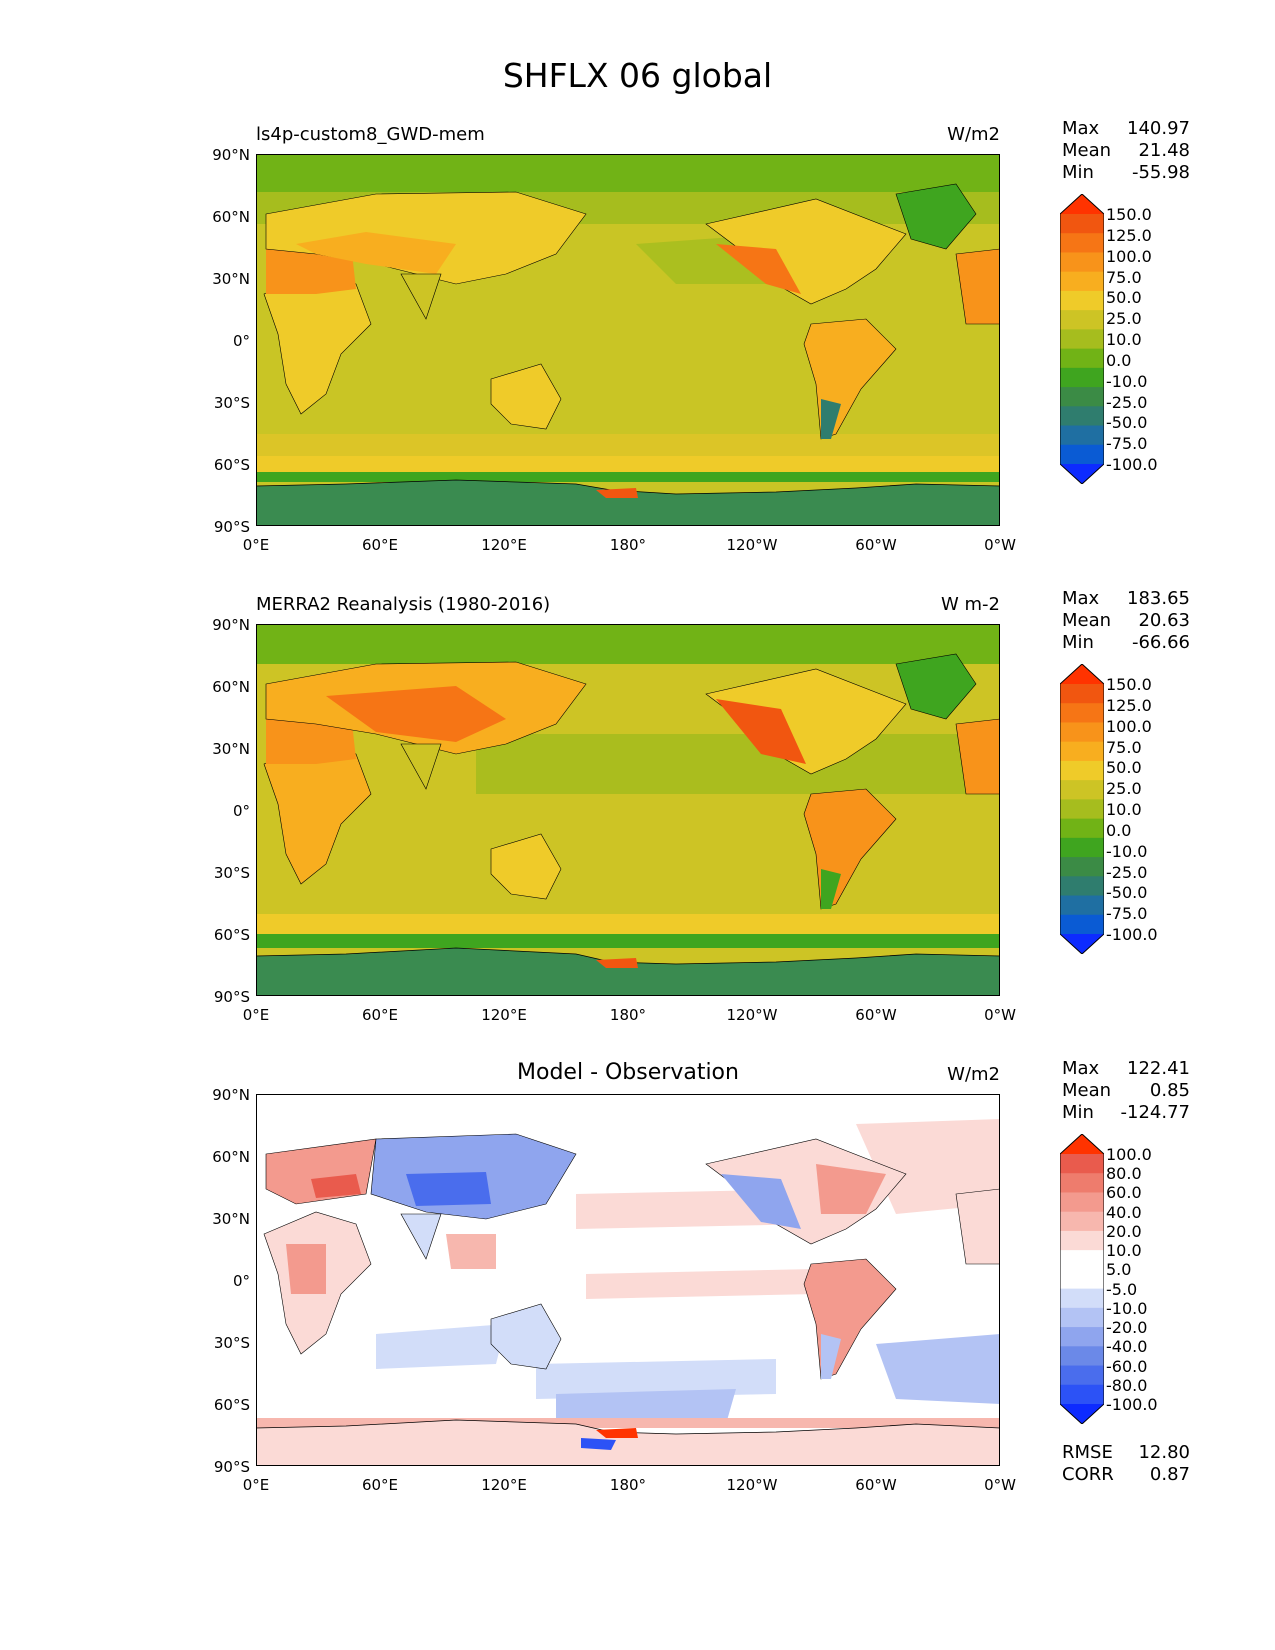 The height and width of the screenshot is (1650, 1275). I want to click on lat-tick: 30°S, so click(231, 873).